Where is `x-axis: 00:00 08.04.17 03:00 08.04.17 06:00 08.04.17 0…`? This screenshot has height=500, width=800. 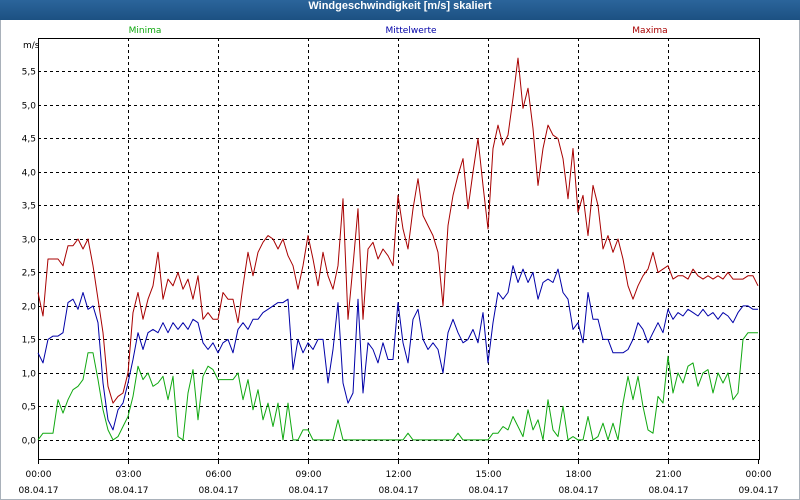 x-axis: 00:00 08.04.17 03:00 08.04.17 06:00 08.04.17 0… is located at coordinates (398, 478).